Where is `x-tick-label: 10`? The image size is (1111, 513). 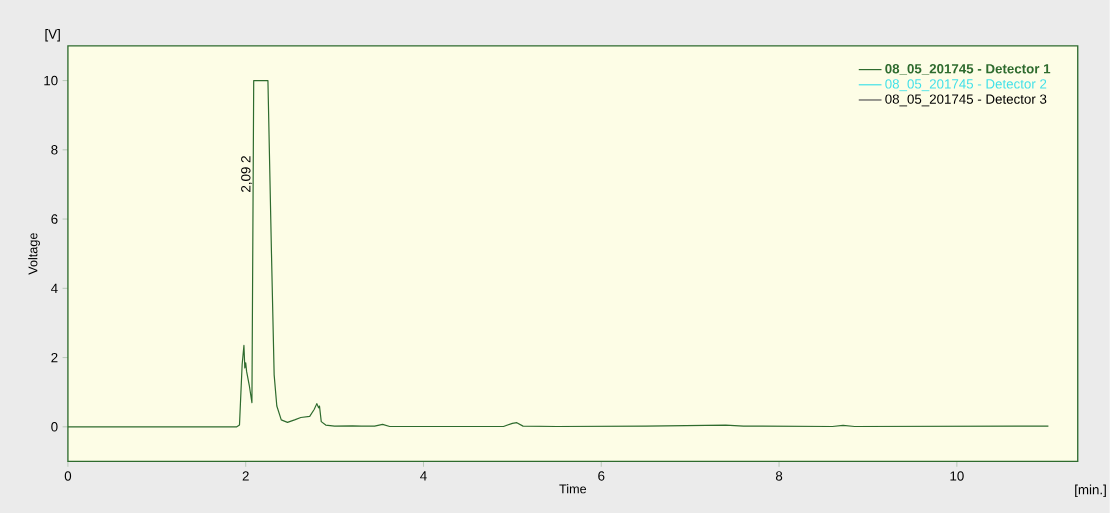
x-tick-label: 10 is located at coordinates (957, 476).